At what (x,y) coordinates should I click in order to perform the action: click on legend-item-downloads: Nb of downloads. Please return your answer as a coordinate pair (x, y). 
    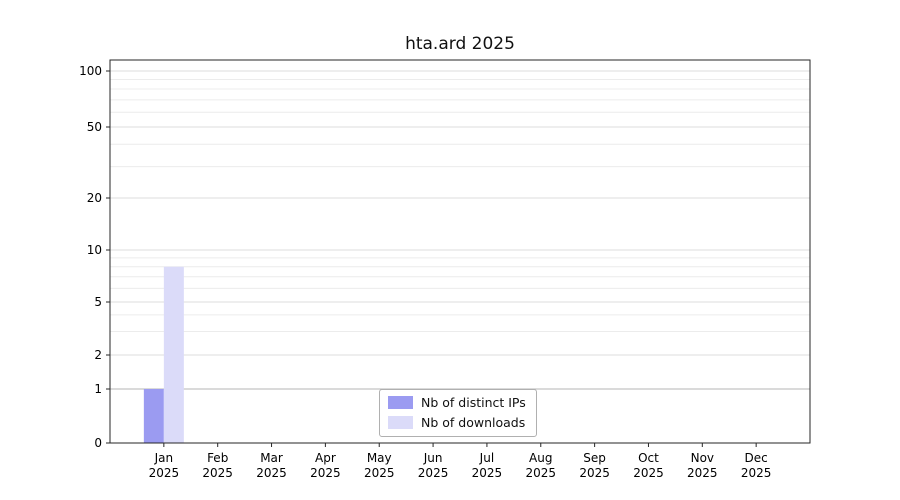
    Looking at the image, I should click on (457, 422).